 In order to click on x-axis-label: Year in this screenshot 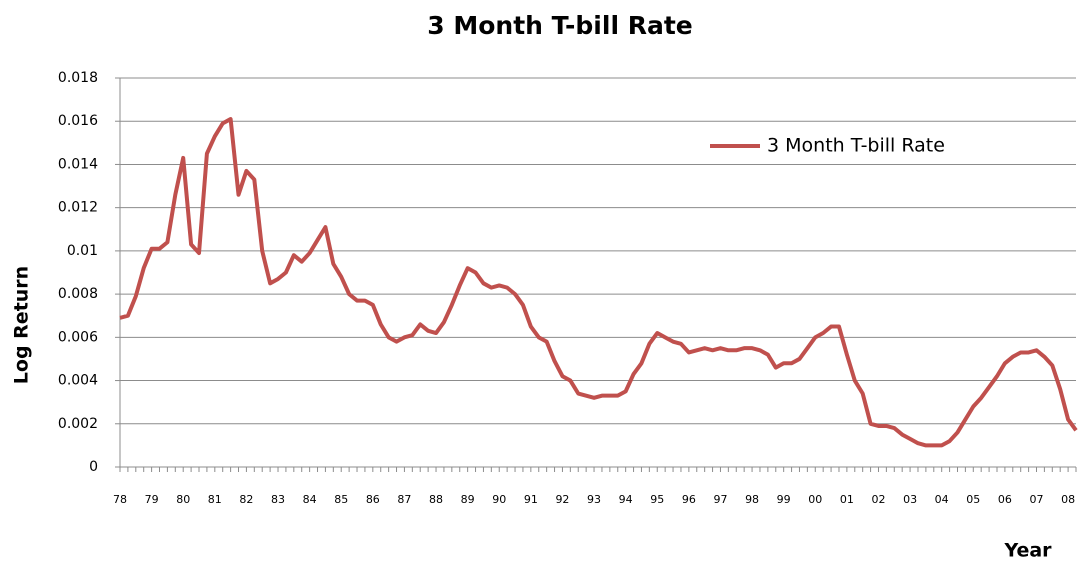, I will do `click(1027, 551)`.